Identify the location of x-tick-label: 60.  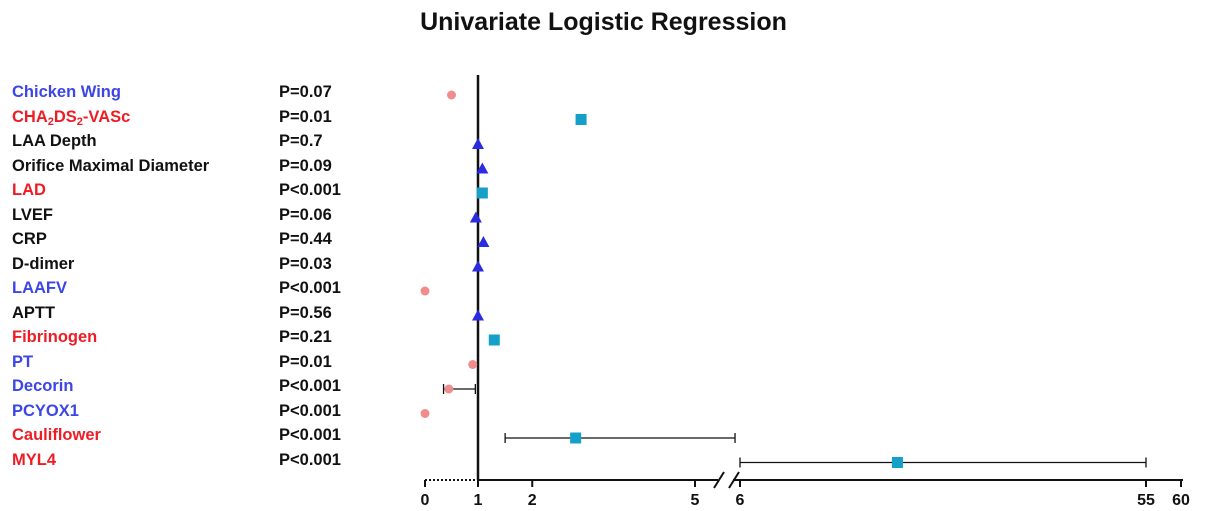
(1181, 500).